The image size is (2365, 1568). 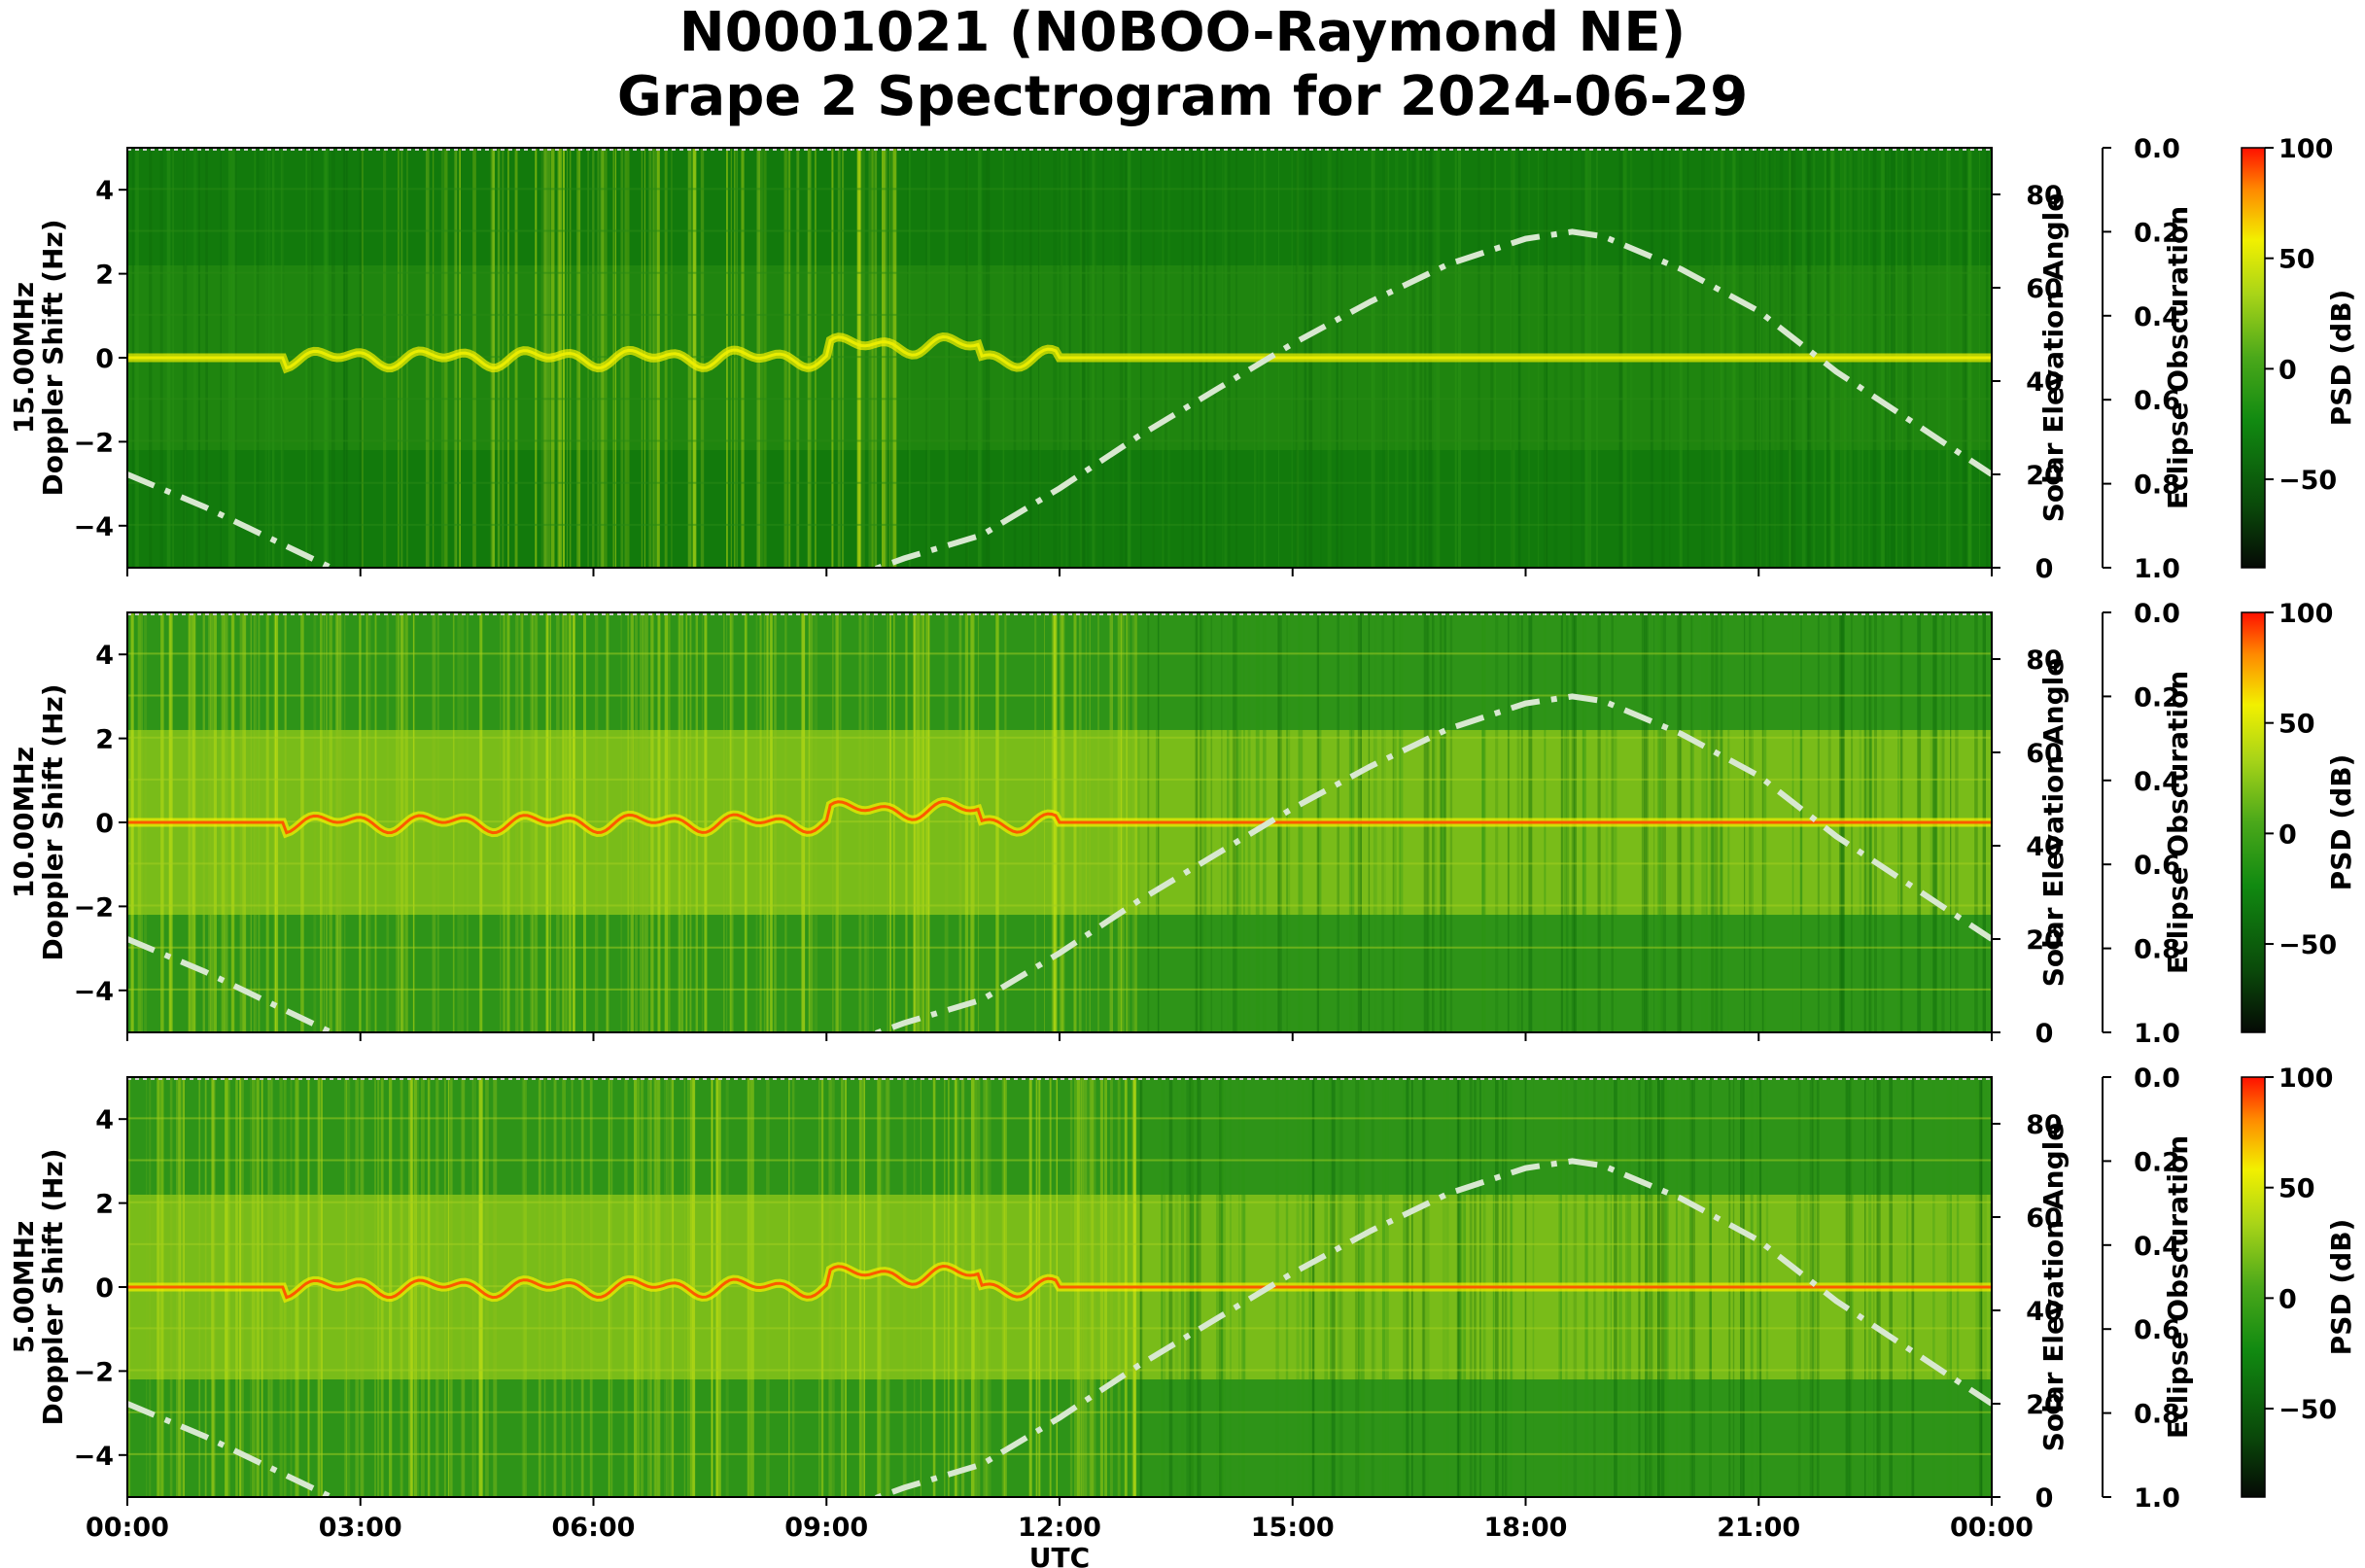 I want to click on chart-title-line-1: N0001021 (N0BOO-Raymond NE), so click(x=1182, y=32).